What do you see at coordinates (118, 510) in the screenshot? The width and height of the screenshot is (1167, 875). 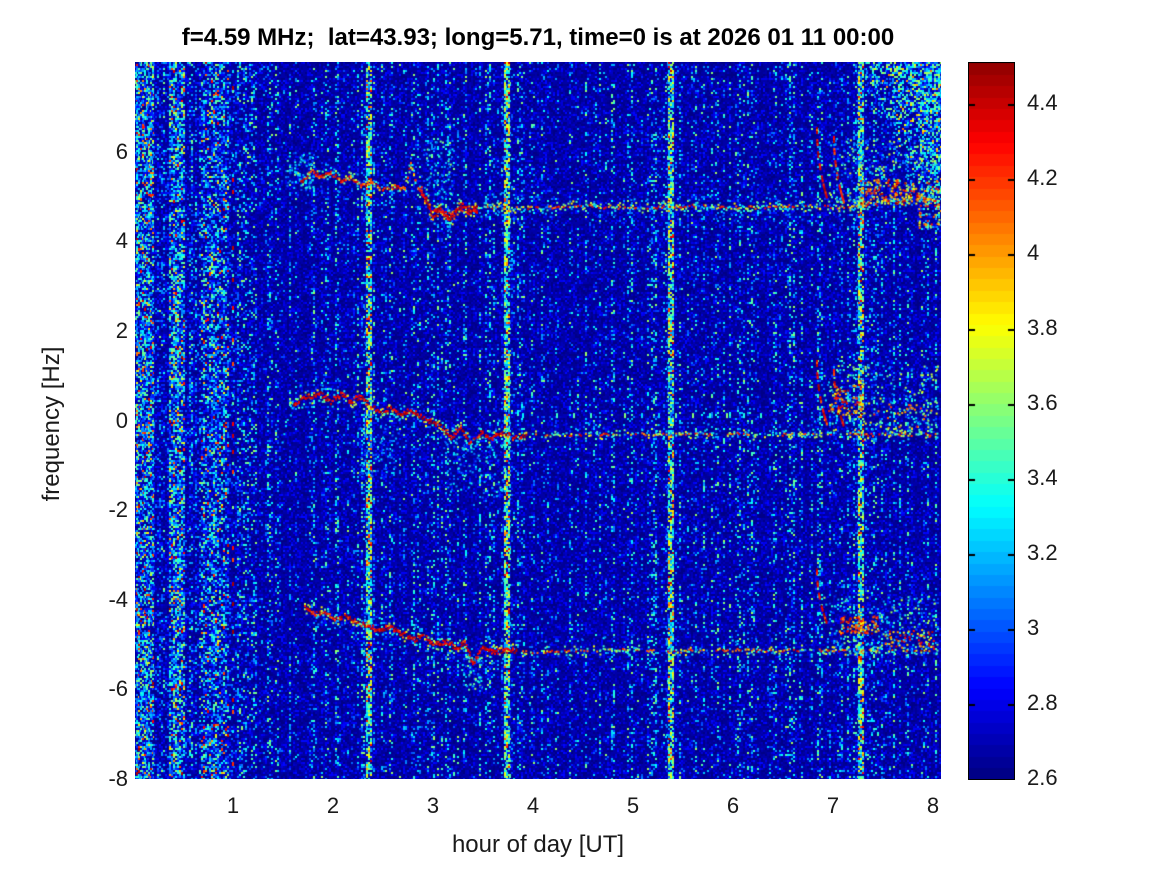 I see `y-tick-label--2: -2` at bounding box center [118, 510].